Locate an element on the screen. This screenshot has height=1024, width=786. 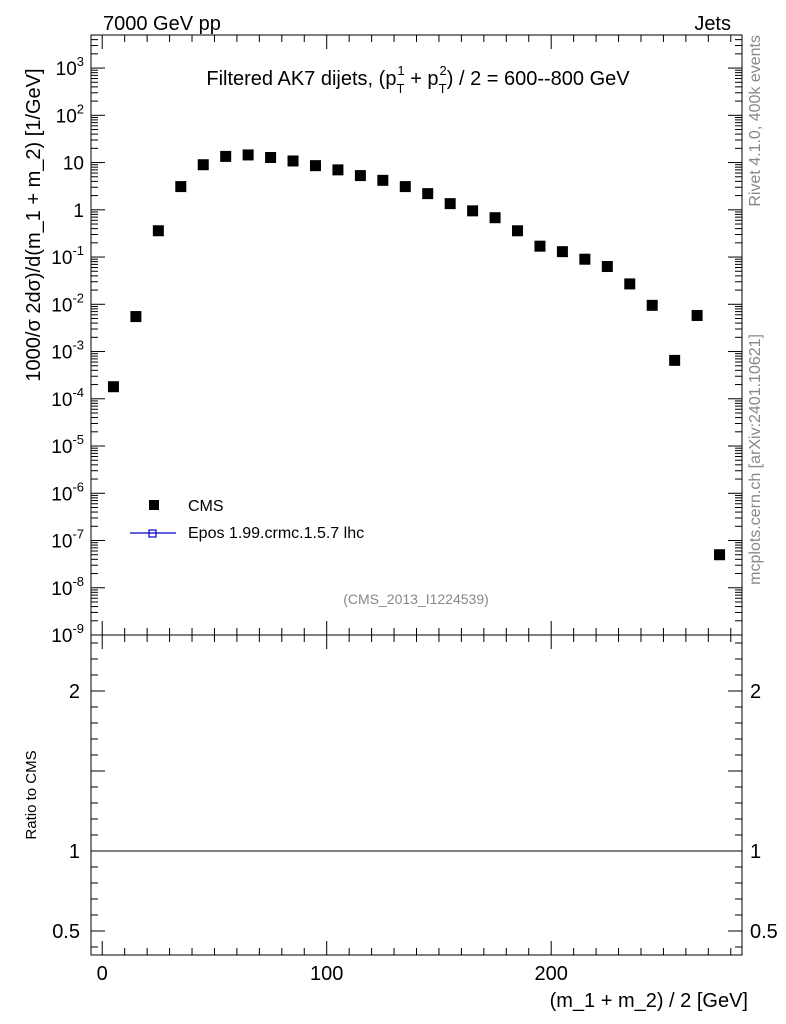
x-tick-label: 0 is located at coordinates (102, 974).